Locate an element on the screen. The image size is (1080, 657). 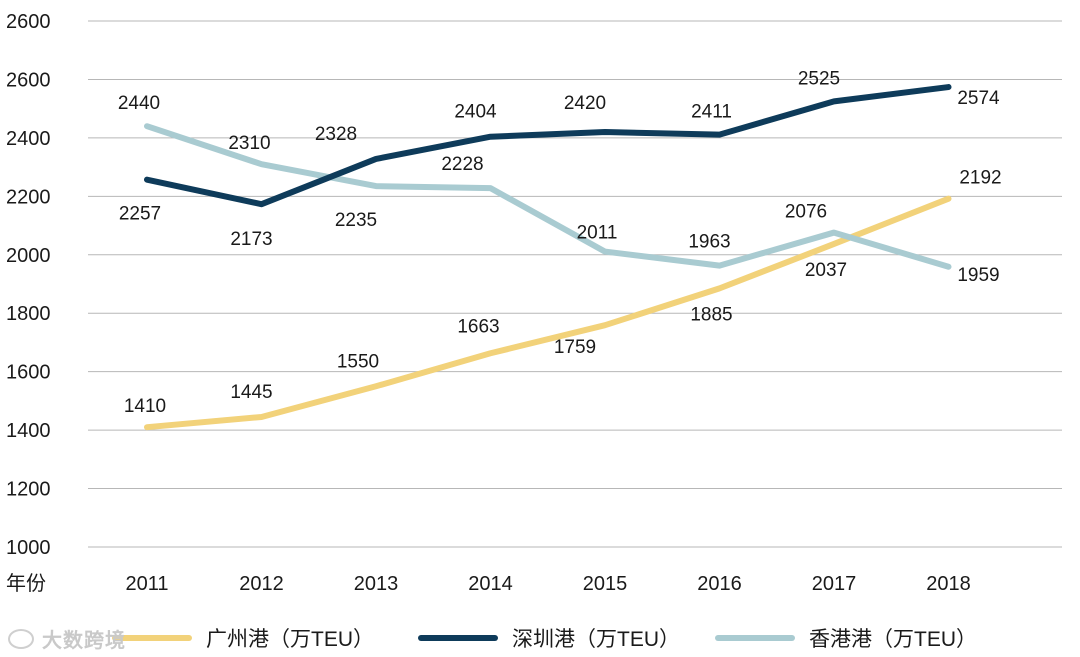
data-label: 2328 is located at coordinates (336, 134).